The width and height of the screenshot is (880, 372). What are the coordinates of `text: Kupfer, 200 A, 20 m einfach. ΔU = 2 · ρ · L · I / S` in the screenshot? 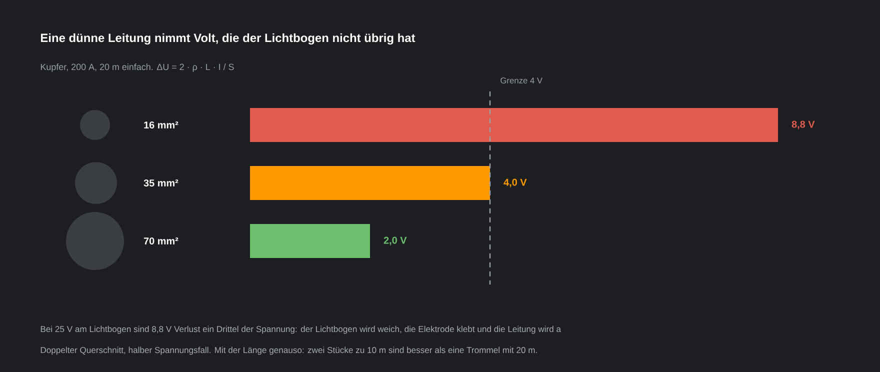 It's located at (137, 68).